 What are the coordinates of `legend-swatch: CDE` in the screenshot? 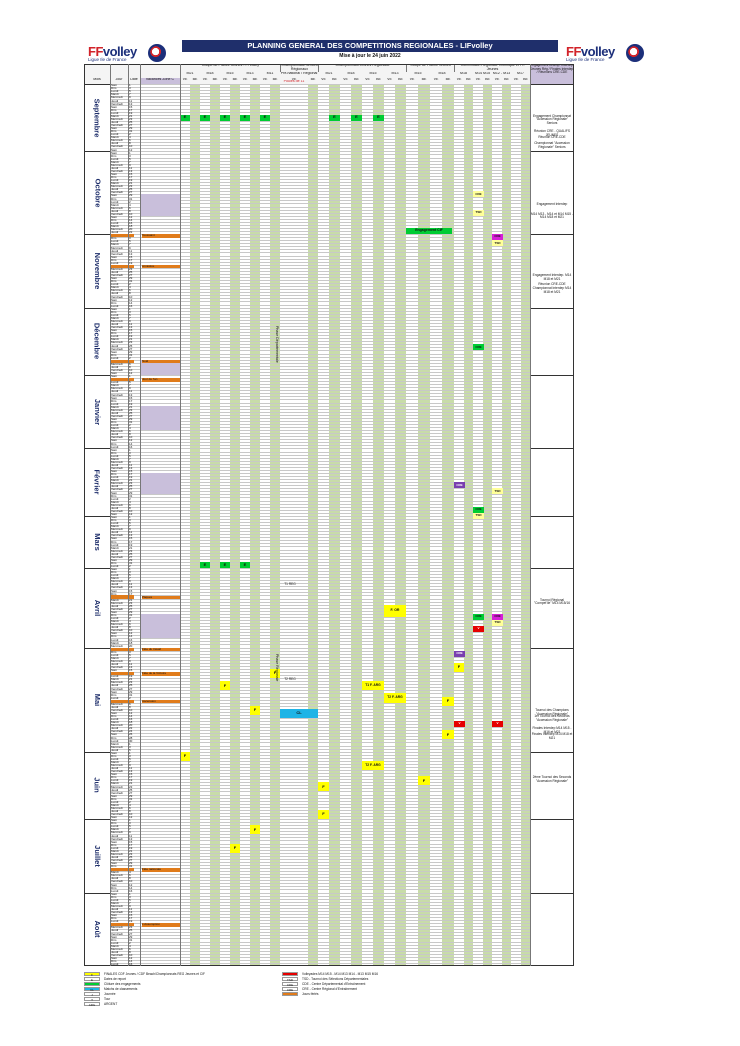 It's located at (290, 984).